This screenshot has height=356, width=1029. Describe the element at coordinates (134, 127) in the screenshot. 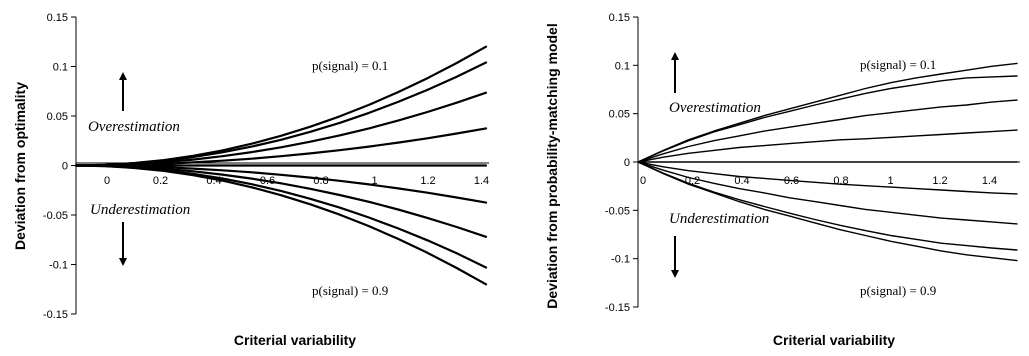

I see `chart-optimality-overestimation-label: Overestimation` at that location.